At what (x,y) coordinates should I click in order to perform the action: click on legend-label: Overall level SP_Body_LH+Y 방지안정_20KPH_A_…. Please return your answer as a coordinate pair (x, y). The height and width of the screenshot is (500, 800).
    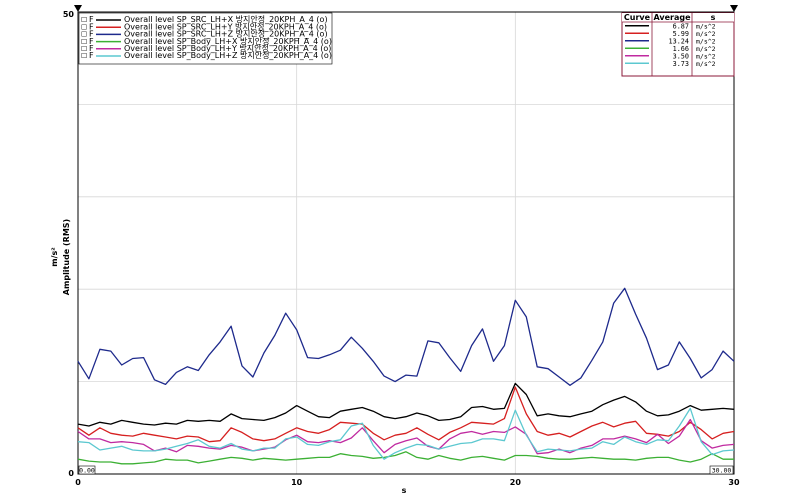
    Looking at the image, I should click on (227, 48).